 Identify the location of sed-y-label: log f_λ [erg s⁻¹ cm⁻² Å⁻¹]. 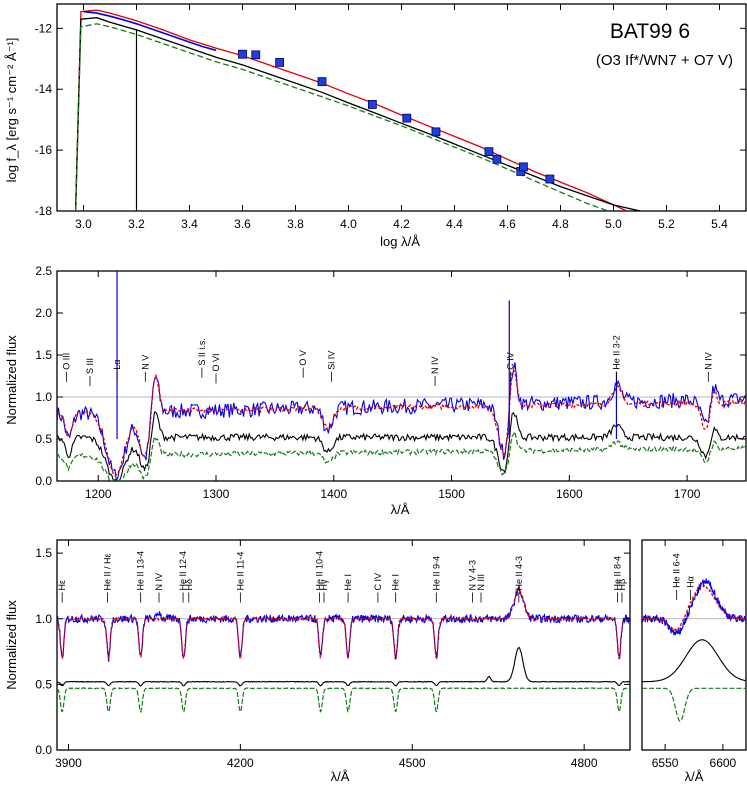
(11, 110).